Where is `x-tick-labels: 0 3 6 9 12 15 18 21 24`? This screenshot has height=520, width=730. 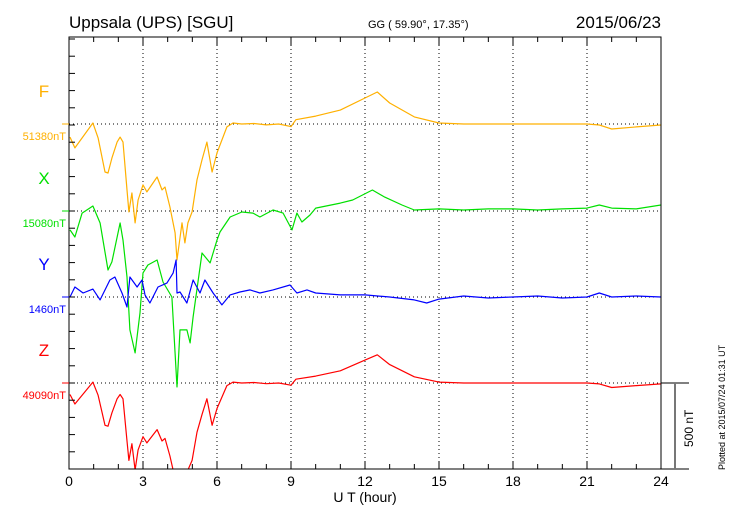
x-tick-labels: 0 3 6 9 12 15 18 21 24 is located at coordinates (367, 481).